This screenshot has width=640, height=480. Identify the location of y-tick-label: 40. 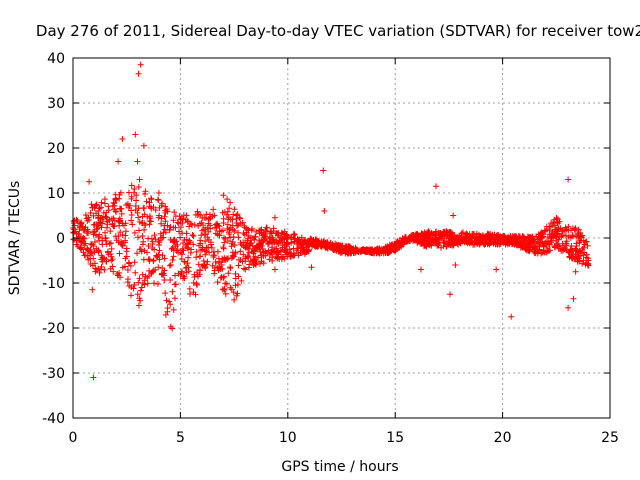
(56, 59).